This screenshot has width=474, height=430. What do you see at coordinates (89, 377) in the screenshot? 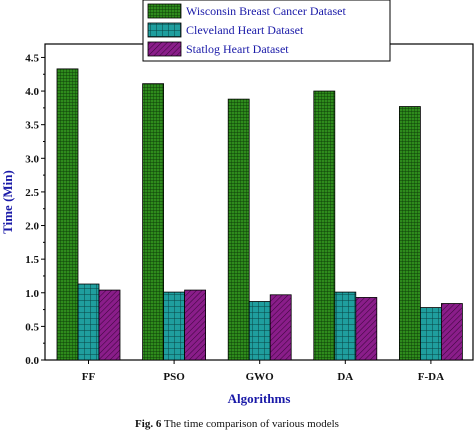
I see `x-tick-label: FF` at bounding box center [89, 377].